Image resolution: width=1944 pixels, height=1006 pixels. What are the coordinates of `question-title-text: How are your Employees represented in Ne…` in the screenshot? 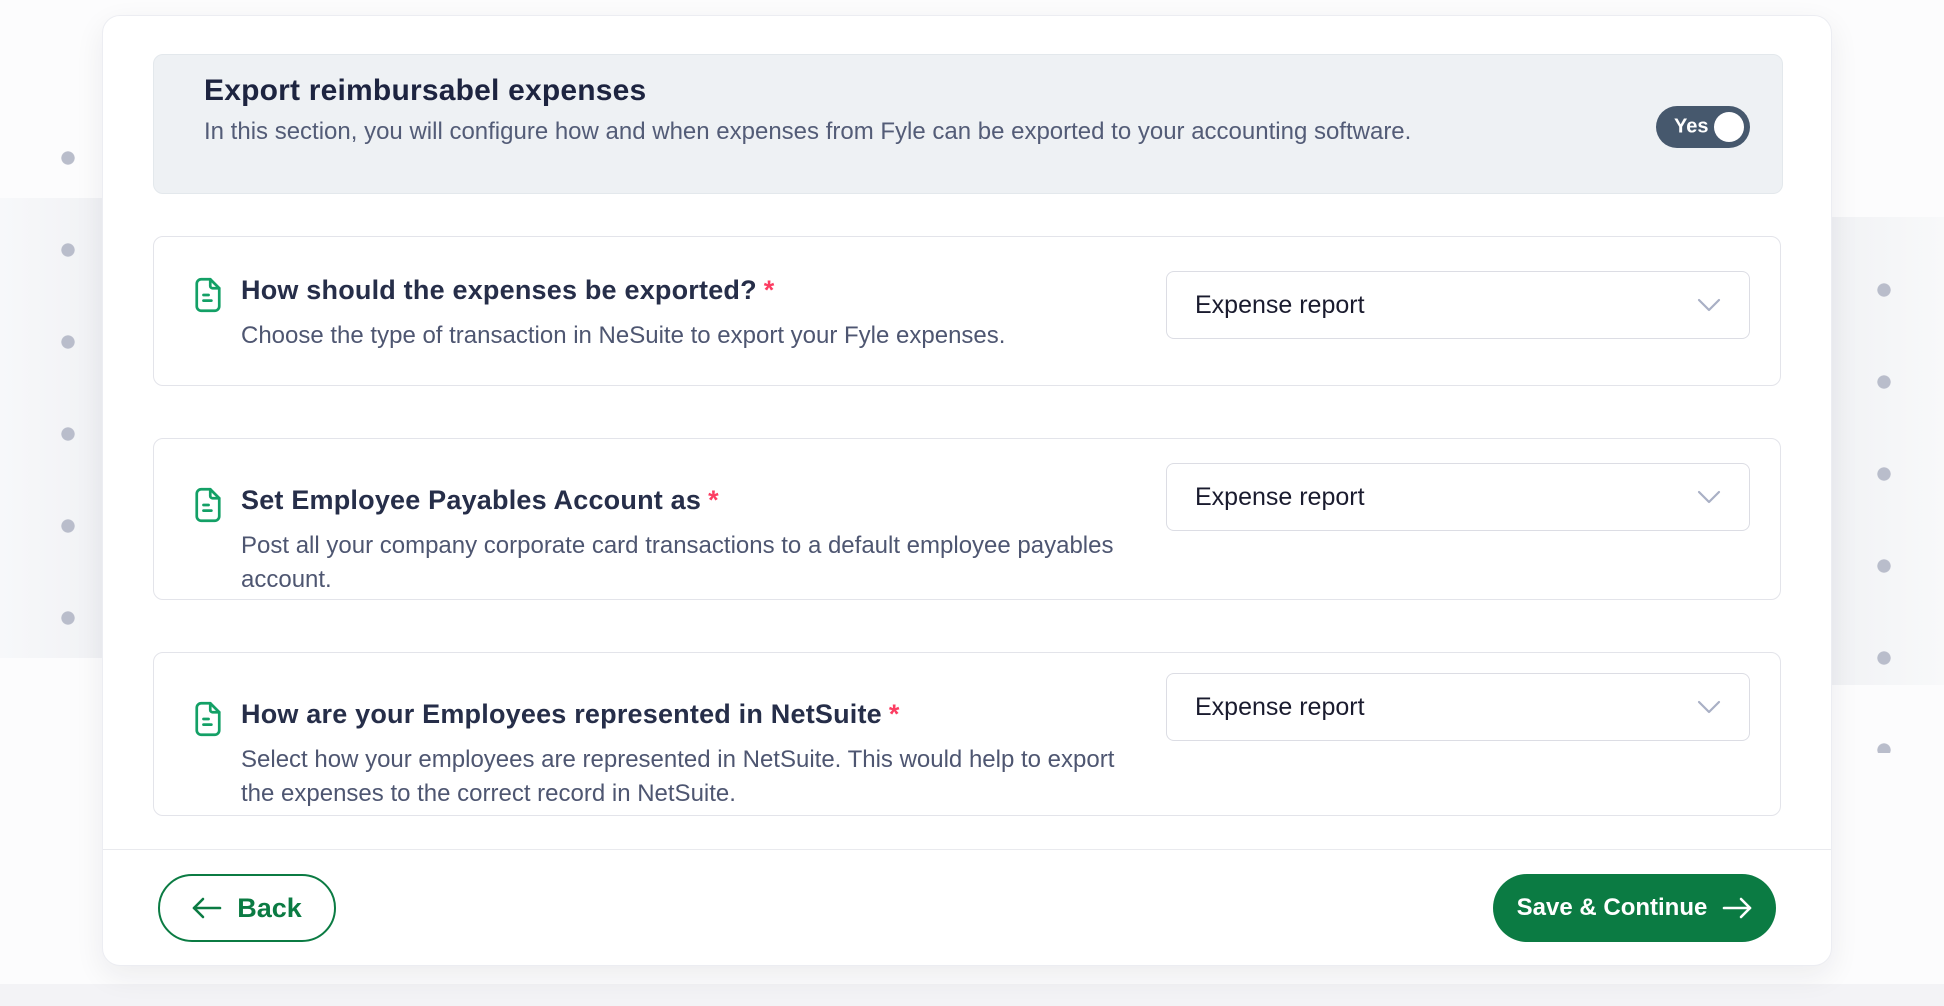 It's located at (561, 714).